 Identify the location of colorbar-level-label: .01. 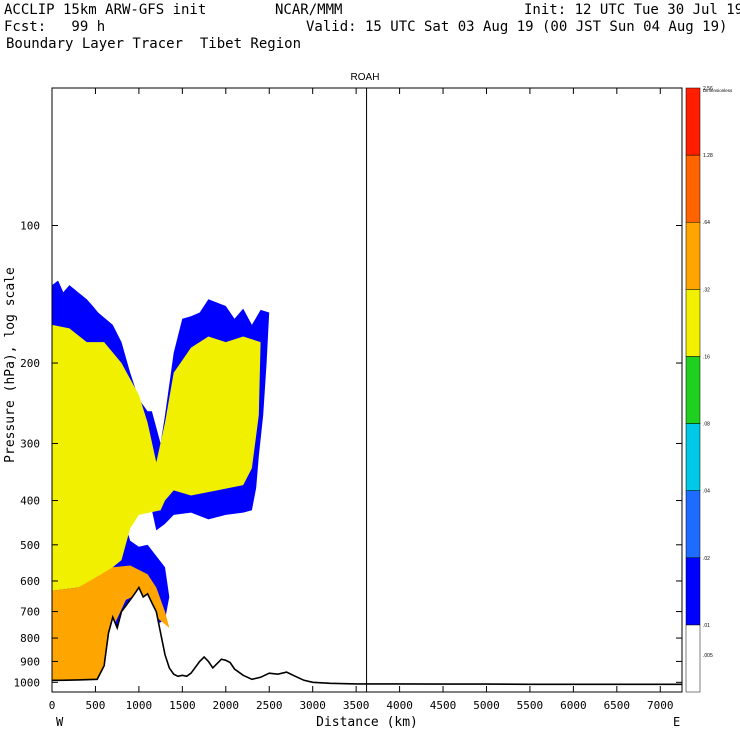
(706, 626).